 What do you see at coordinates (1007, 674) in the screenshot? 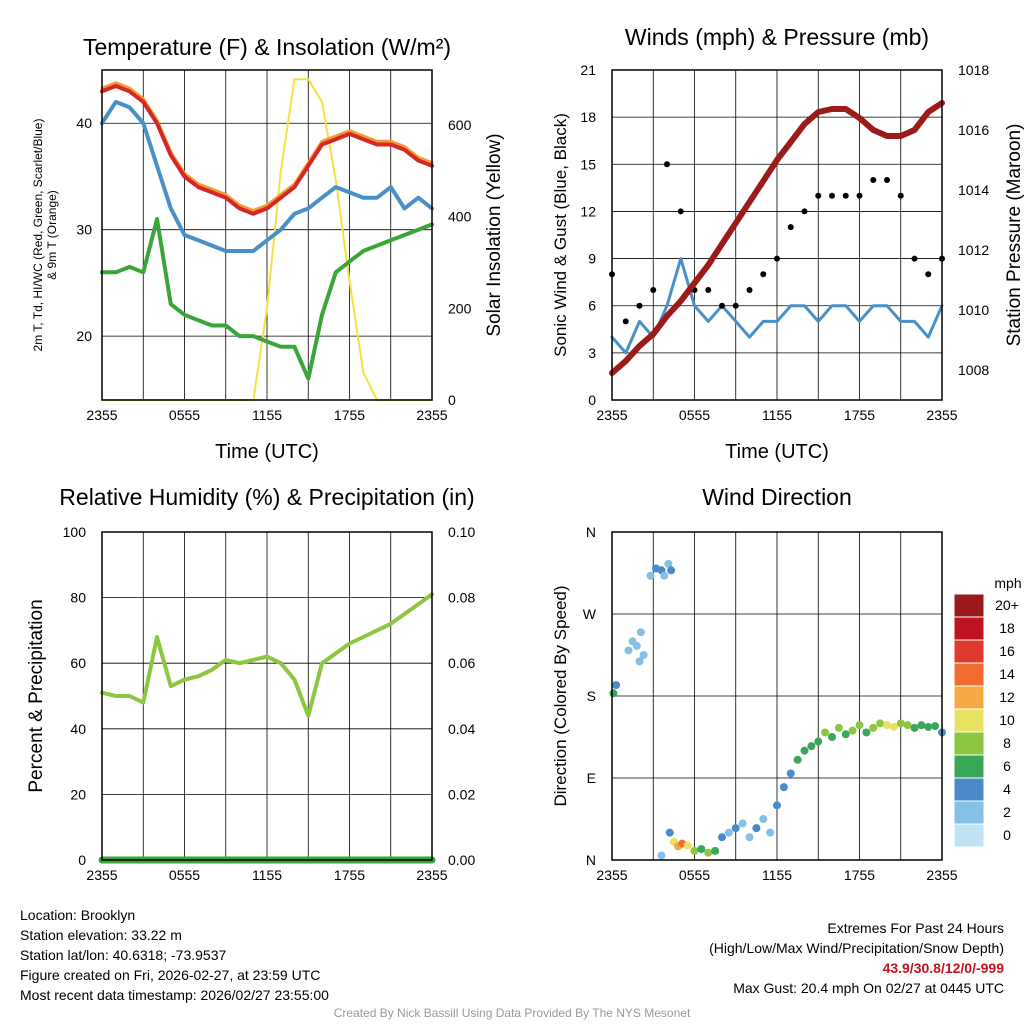
I see `colorbar-label: 14` at bounding box center [1007, 674].